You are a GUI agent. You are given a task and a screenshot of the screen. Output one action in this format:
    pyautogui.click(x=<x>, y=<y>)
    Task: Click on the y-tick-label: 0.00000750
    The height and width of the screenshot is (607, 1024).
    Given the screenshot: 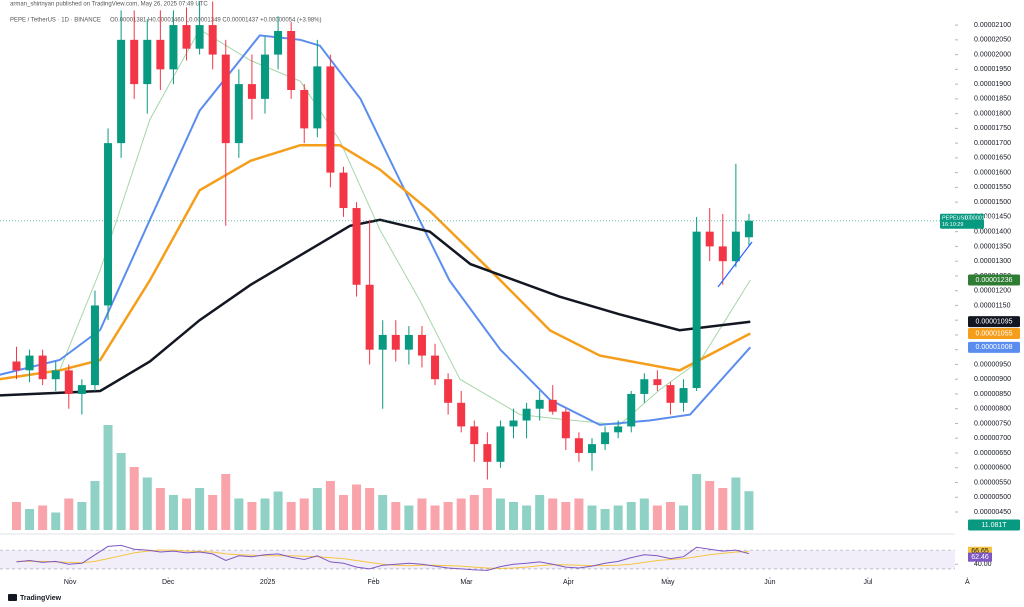 What is the action you would take?
    pyautogui.click(x=992, y=423)
    